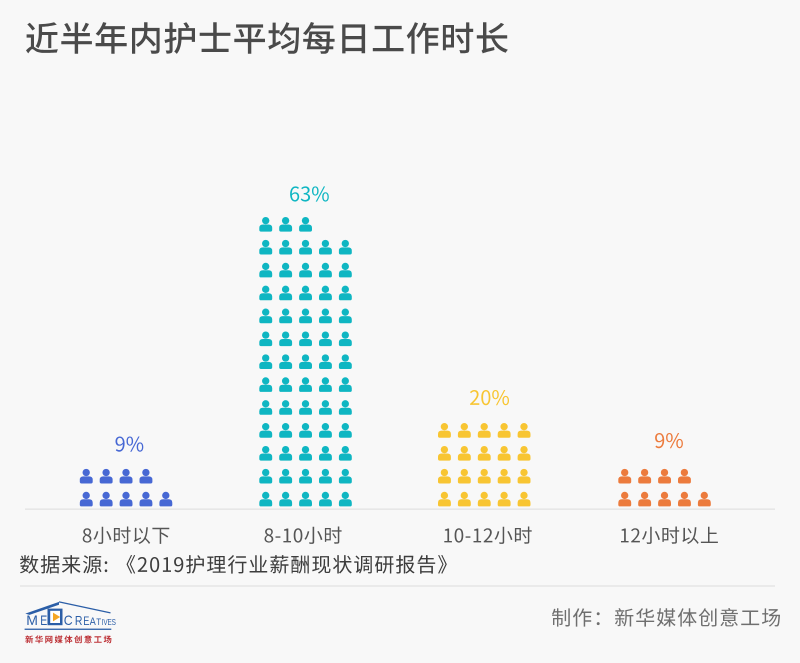 This screenshot has height=663, width=800. What do you see at coordinates (79, 621) in the screenshot?
I see `svg-text: R` at bounding box center [79, 621].